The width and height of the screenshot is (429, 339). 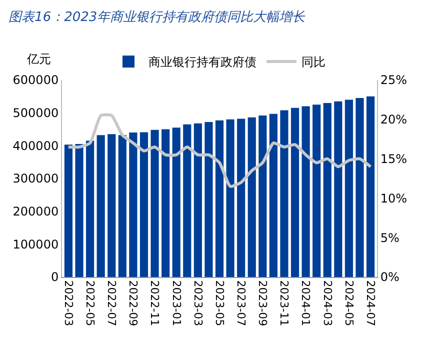 What do you see at coordinates (155, 303) in the screenshot?
I see `x-tick-label: 2022-11` at bounding box center [155, 303].